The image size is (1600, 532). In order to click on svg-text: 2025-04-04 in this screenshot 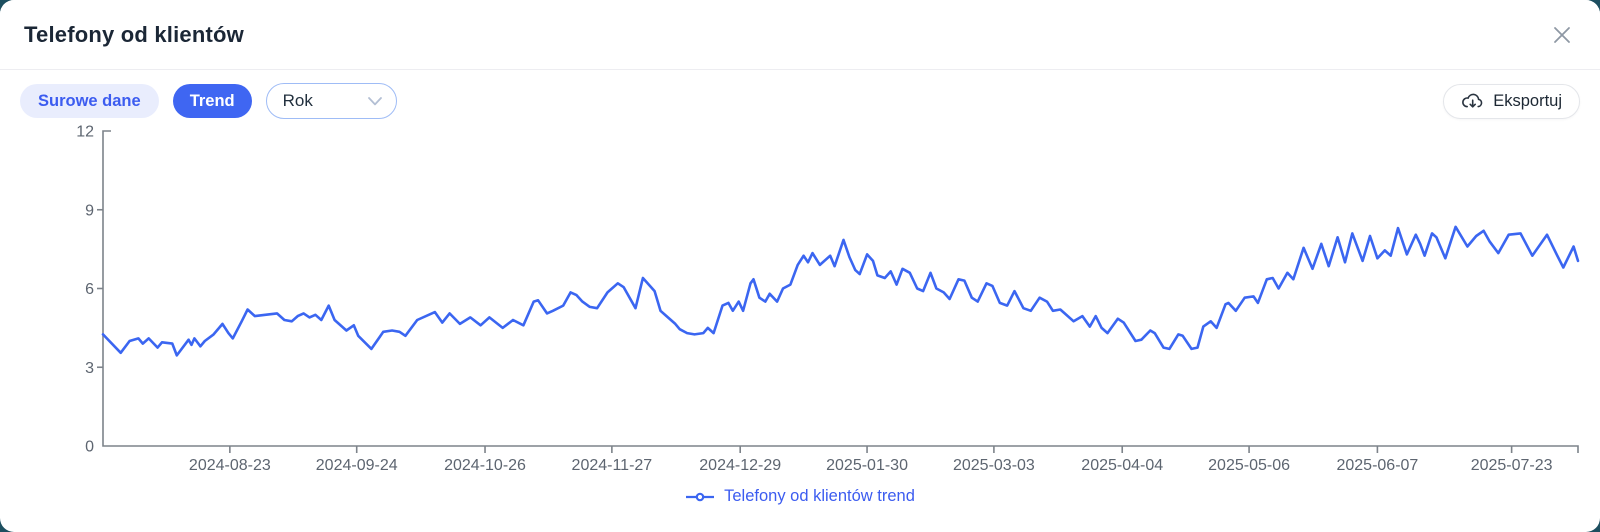, I will do `click(1122, 465)`.